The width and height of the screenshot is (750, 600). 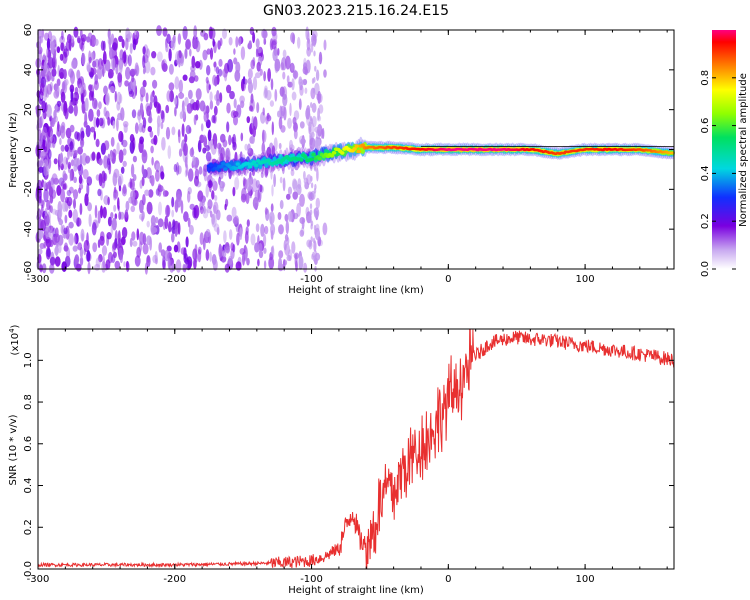 I want to click on colorbar-tick-label: 0.4, so click(x=705, y=173).